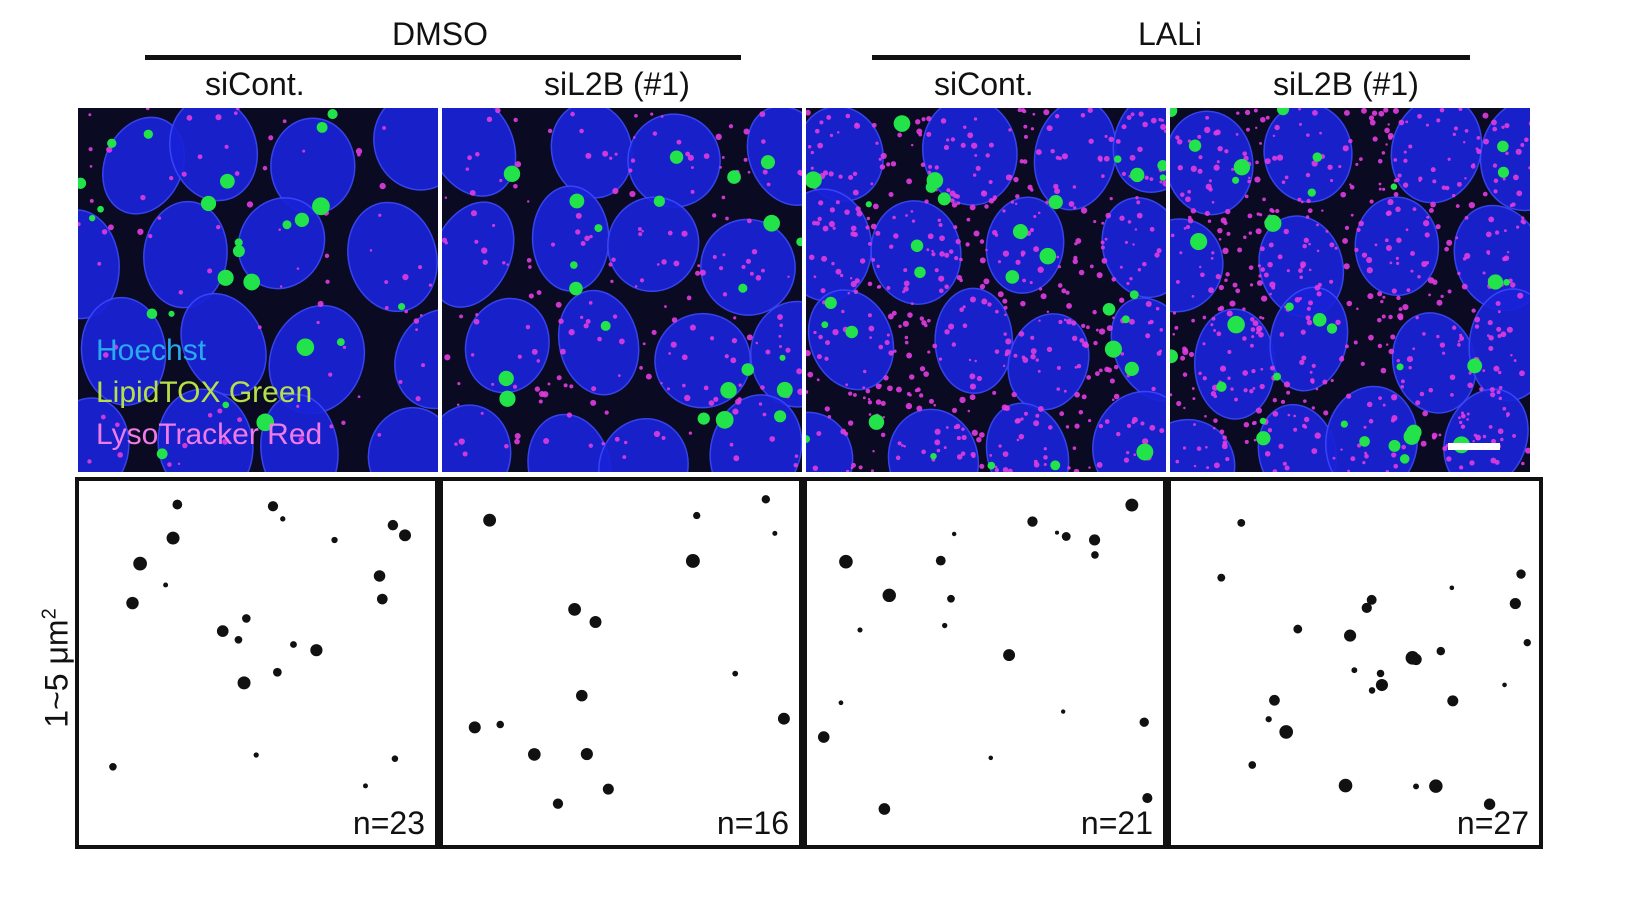 Image resolution: width=1648 pixels, height=913 pixels. I want to click on legend-lipidtox: LipidTOX Green, so click(204, 392).